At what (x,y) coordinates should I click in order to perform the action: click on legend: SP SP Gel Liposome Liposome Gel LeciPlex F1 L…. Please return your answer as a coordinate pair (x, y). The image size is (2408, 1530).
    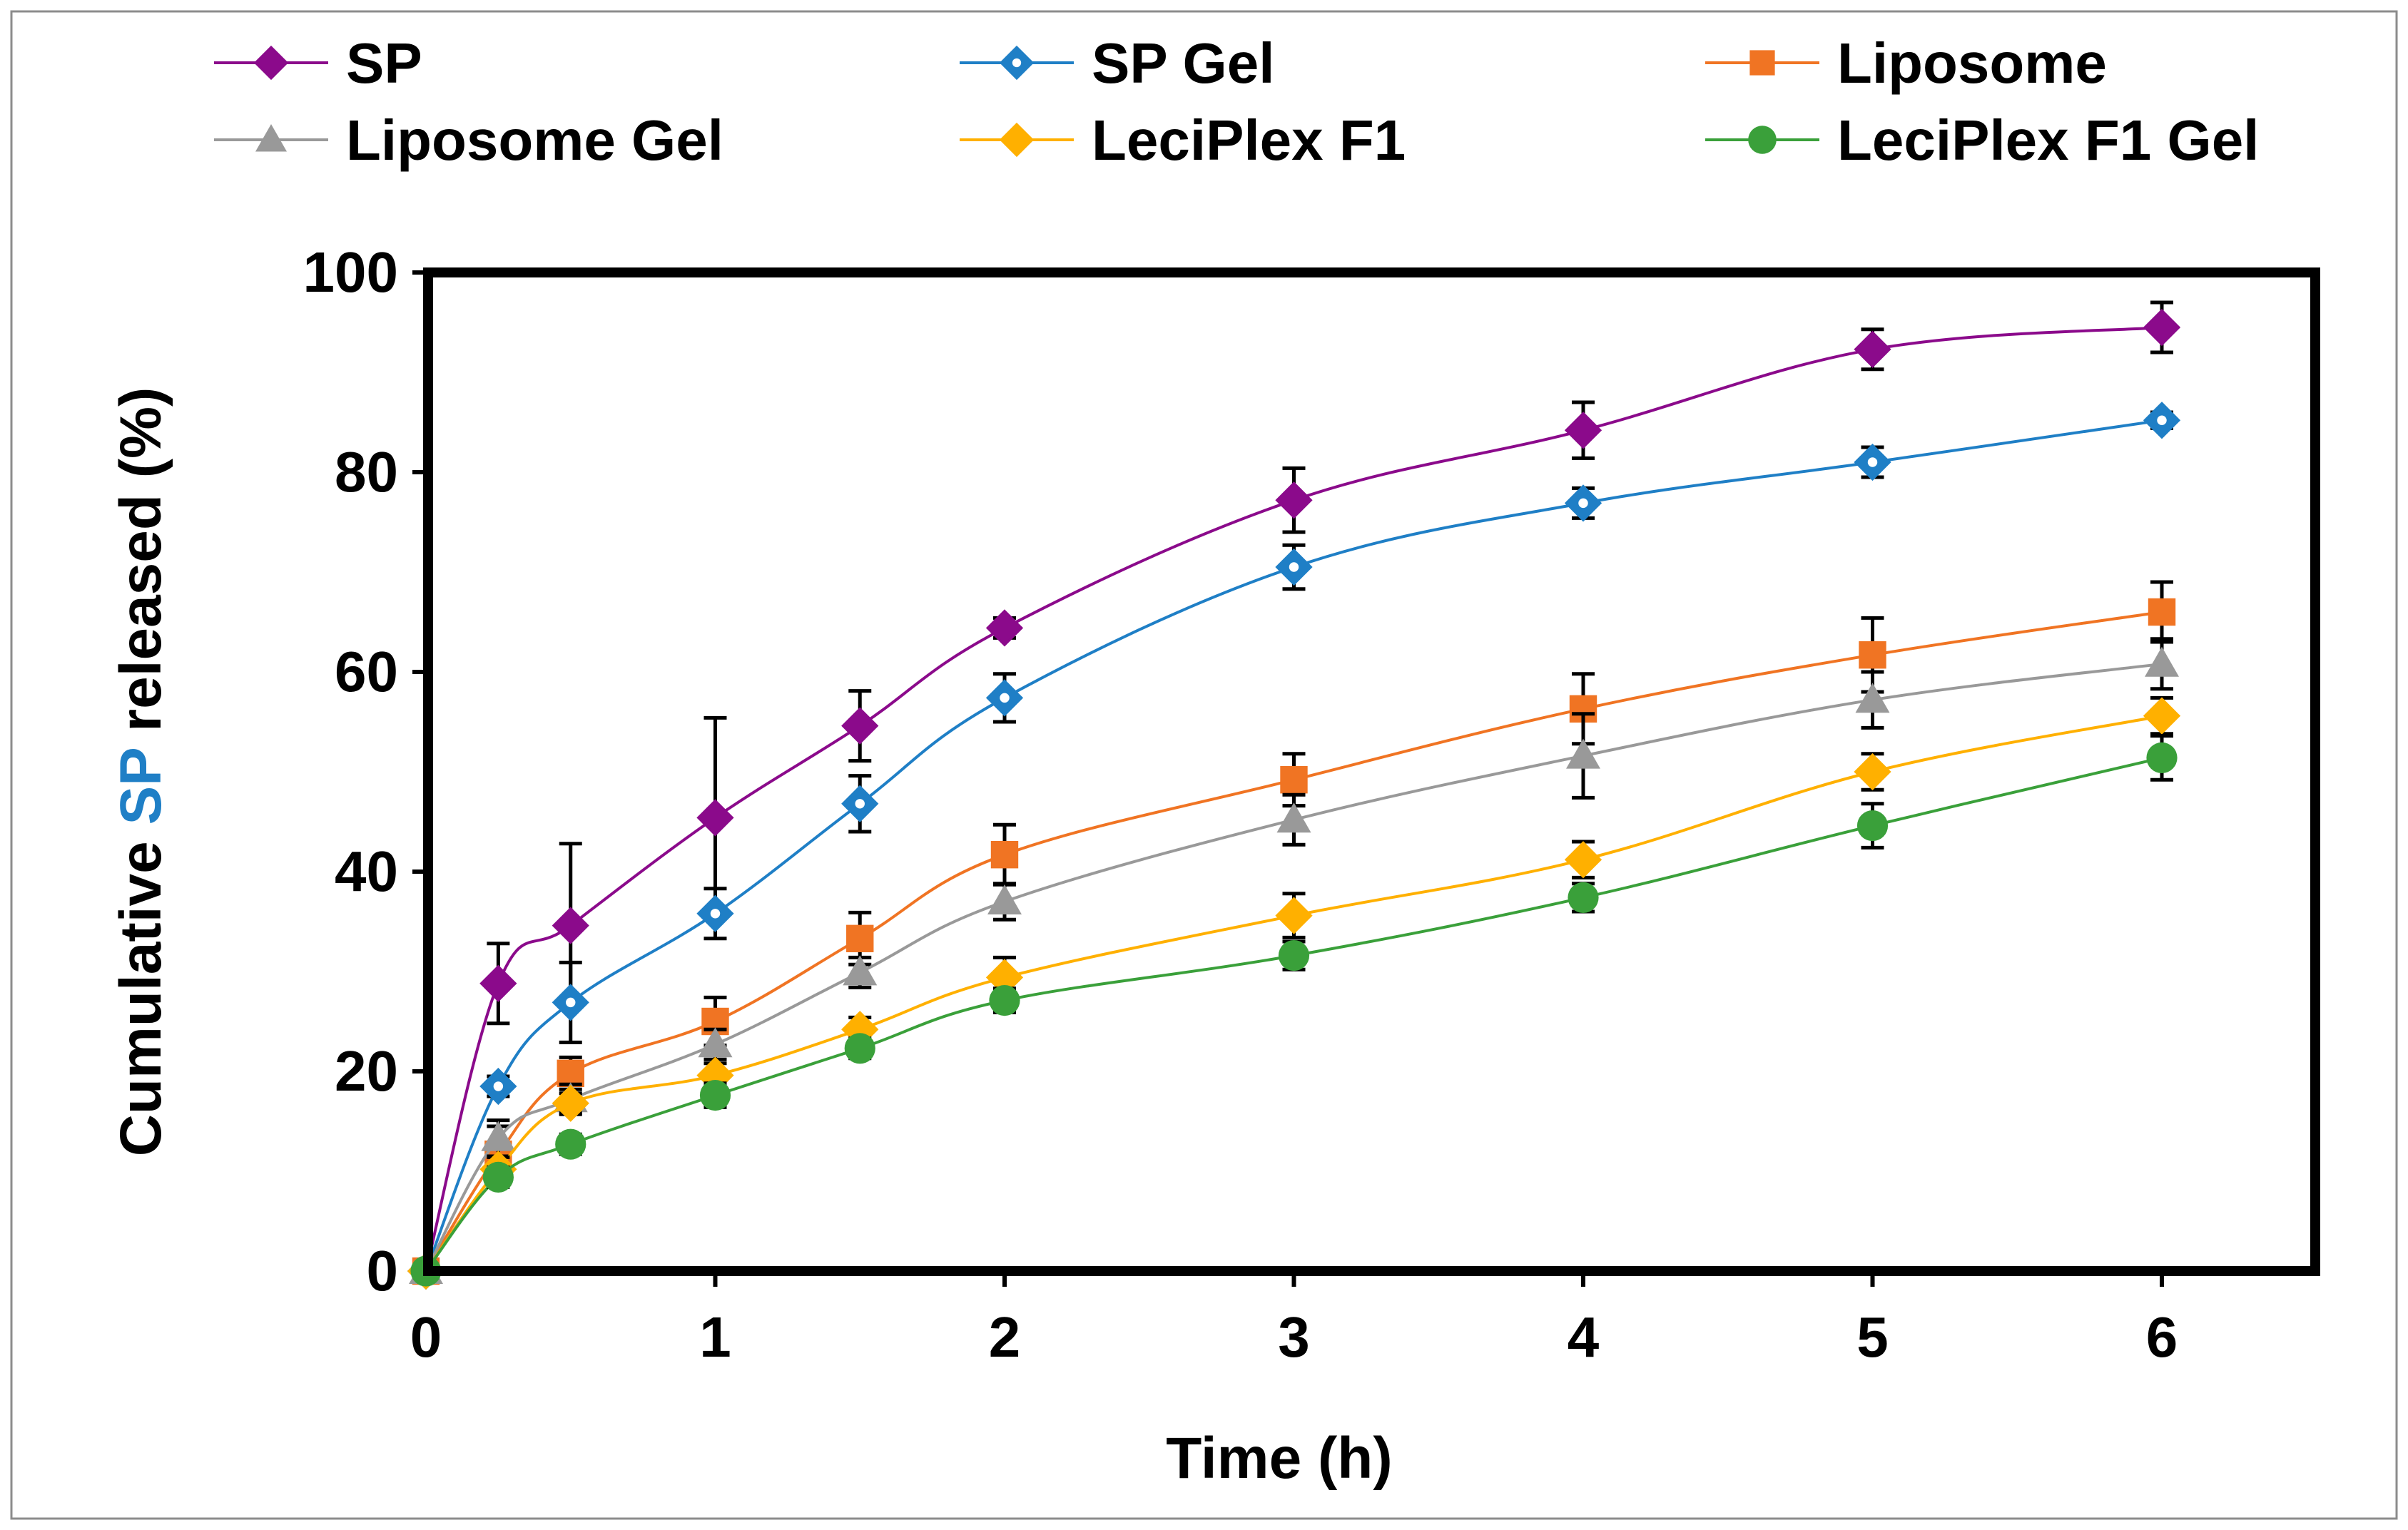
    Looking at the image, I should click on (1236, 101).